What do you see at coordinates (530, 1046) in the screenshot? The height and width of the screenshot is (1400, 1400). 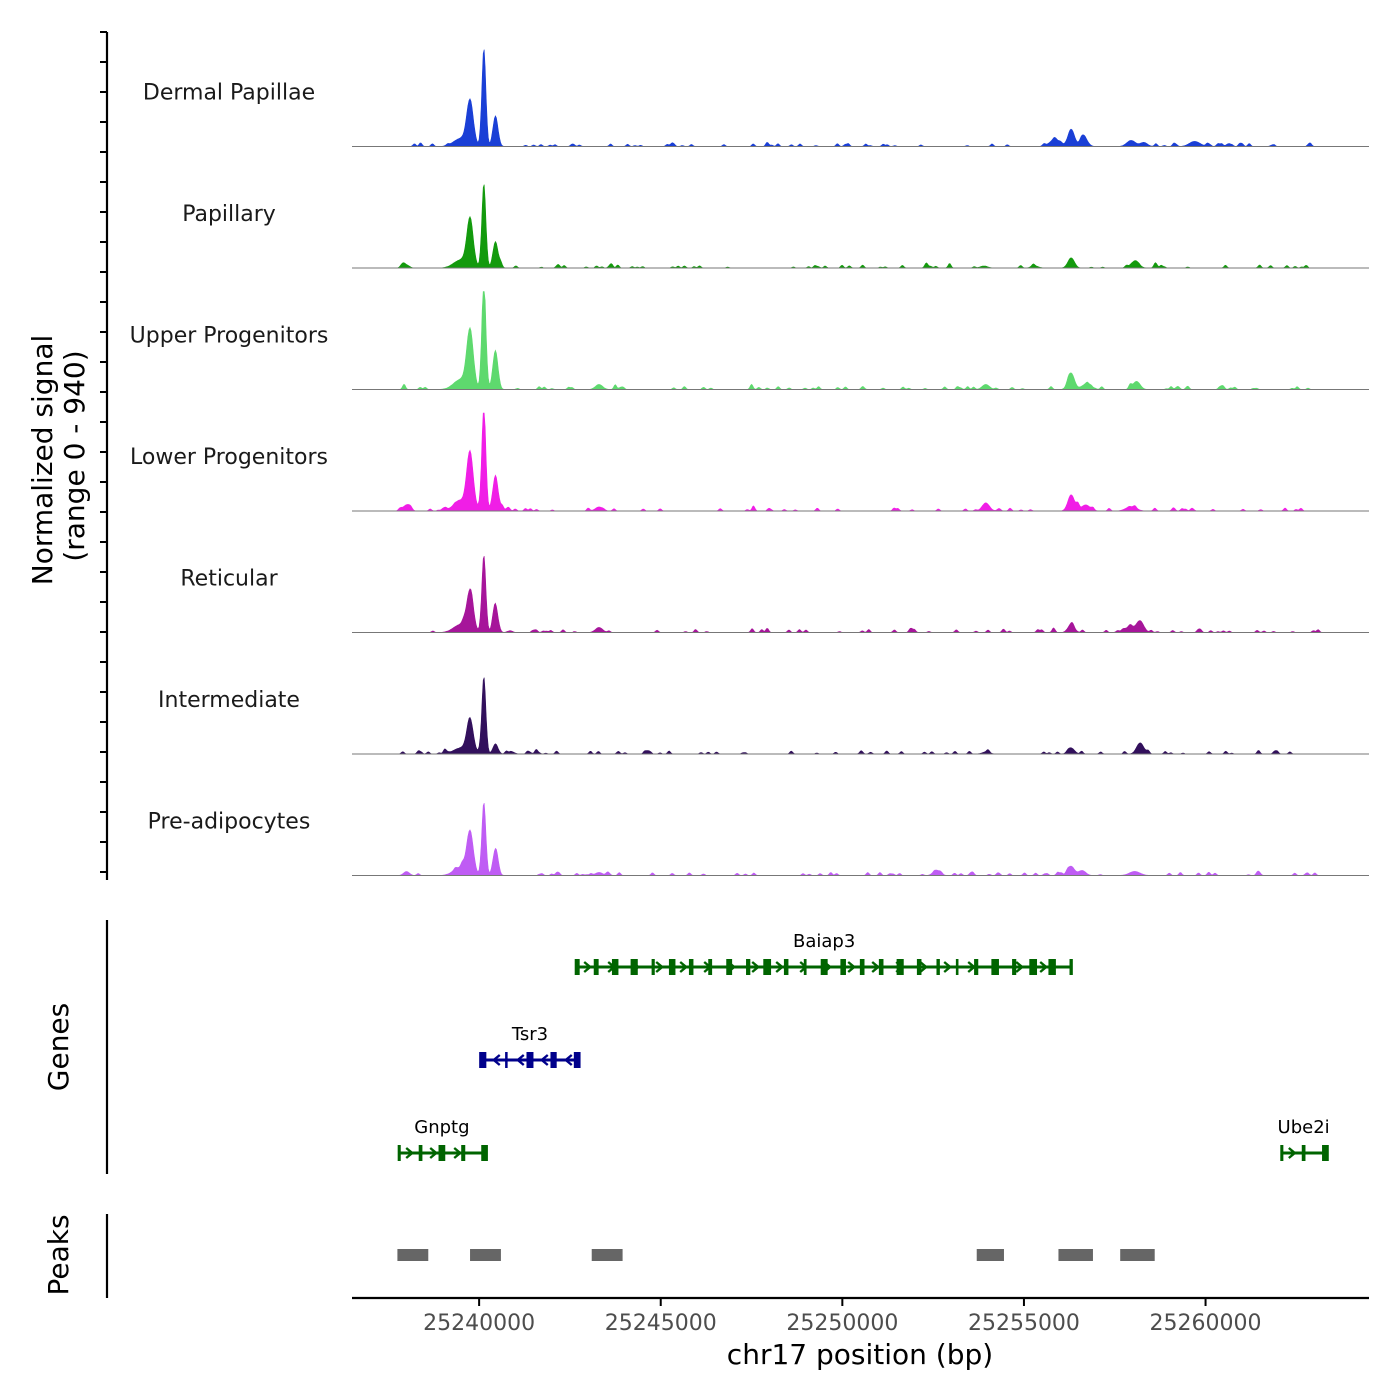 I see `gene-model: Tsr3` at bounding box center [530, 1046].